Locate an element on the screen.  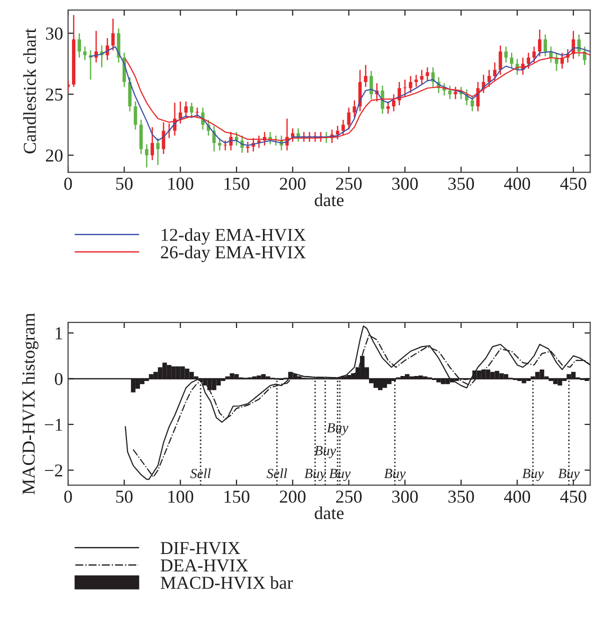
legend-label: DIF-HVIX is located at coordinates (200, 548).